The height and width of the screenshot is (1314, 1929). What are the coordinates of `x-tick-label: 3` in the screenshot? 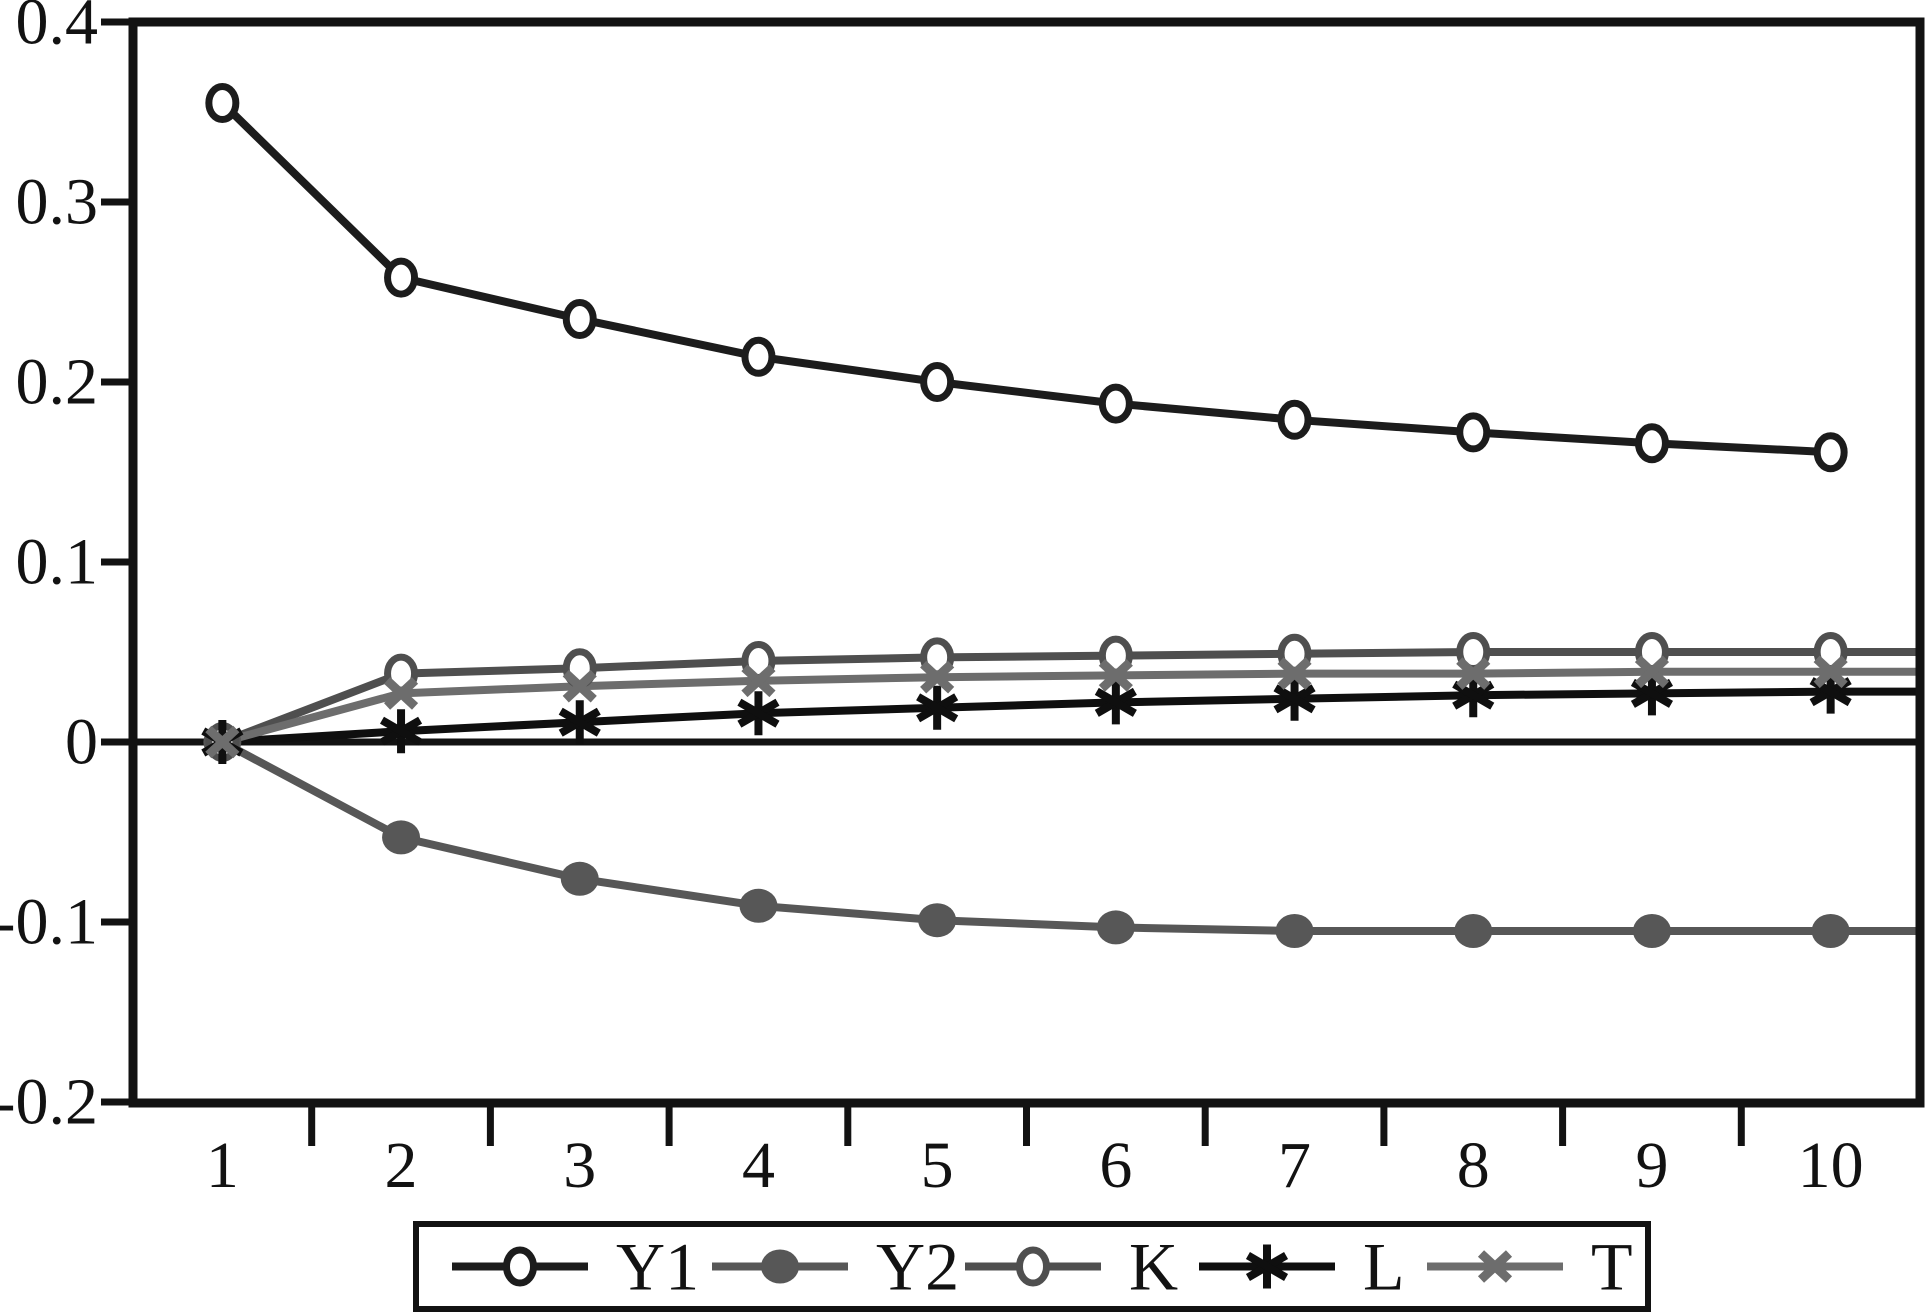 It's located at (579, 1165).